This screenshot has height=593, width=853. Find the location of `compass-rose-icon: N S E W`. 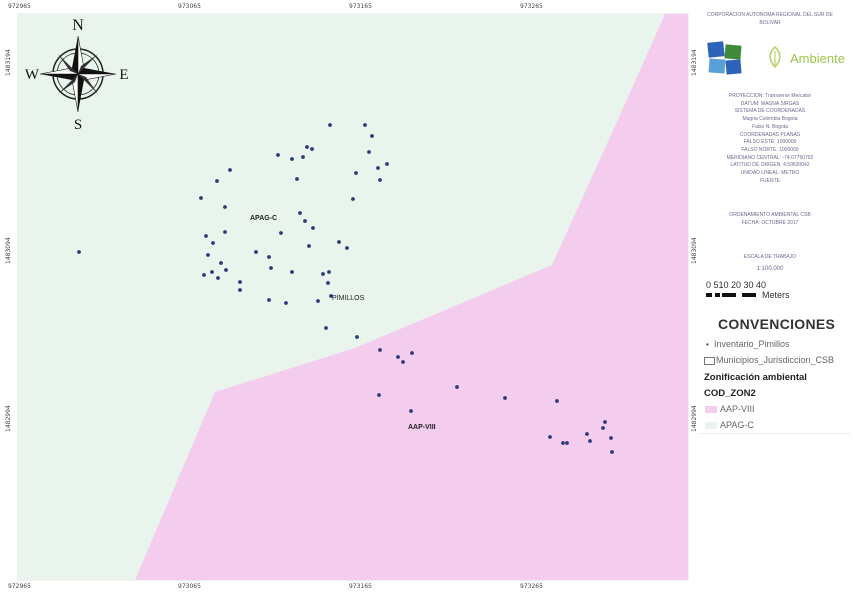

compass-rose-icon: N S E W is located at coordinates (77, 75).